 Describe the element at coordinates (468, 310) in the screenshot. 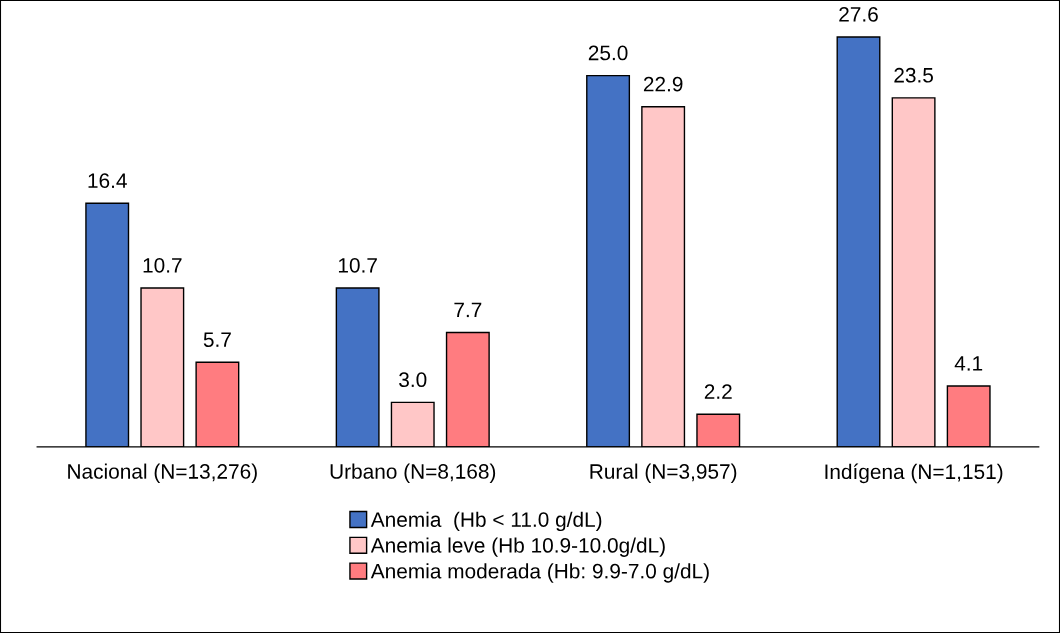

I see `data-label: 7.7` at that location.